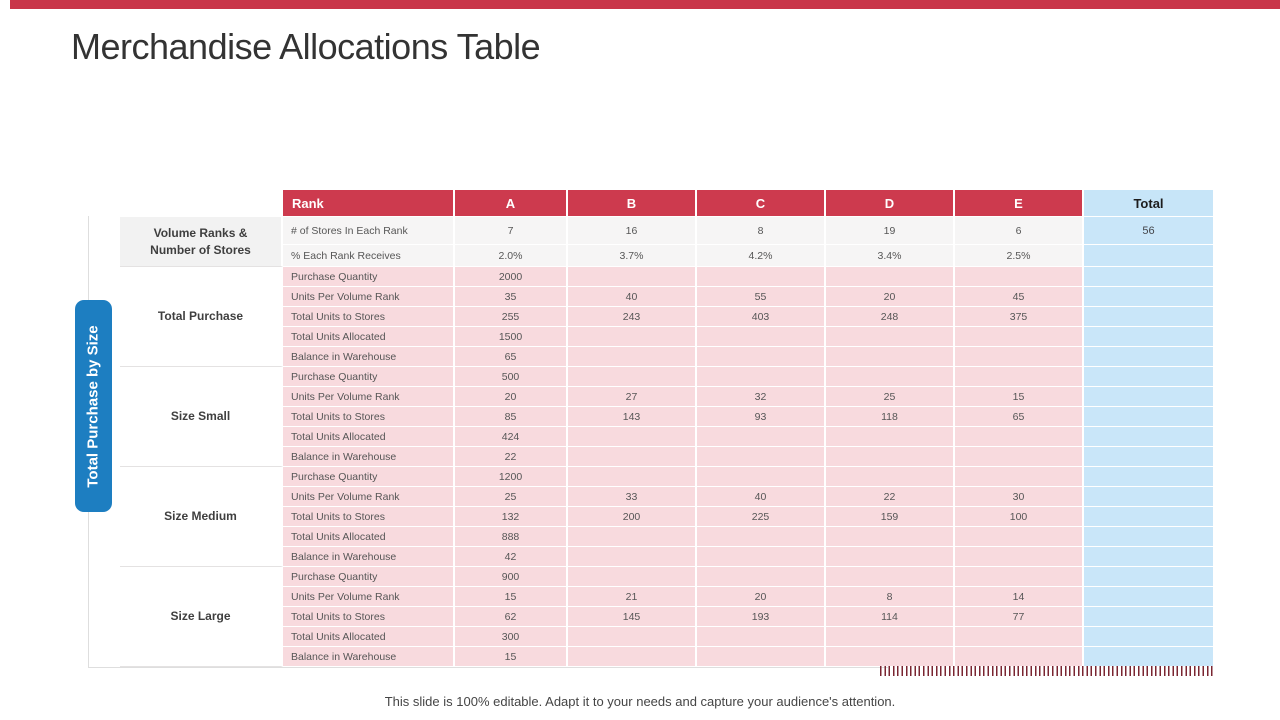 This screenshot has width=1280, height=720. What do you see at coordinates (761, 203) in the screenshot?
I see `column-header-c: C` at bounding box center [761, 203].